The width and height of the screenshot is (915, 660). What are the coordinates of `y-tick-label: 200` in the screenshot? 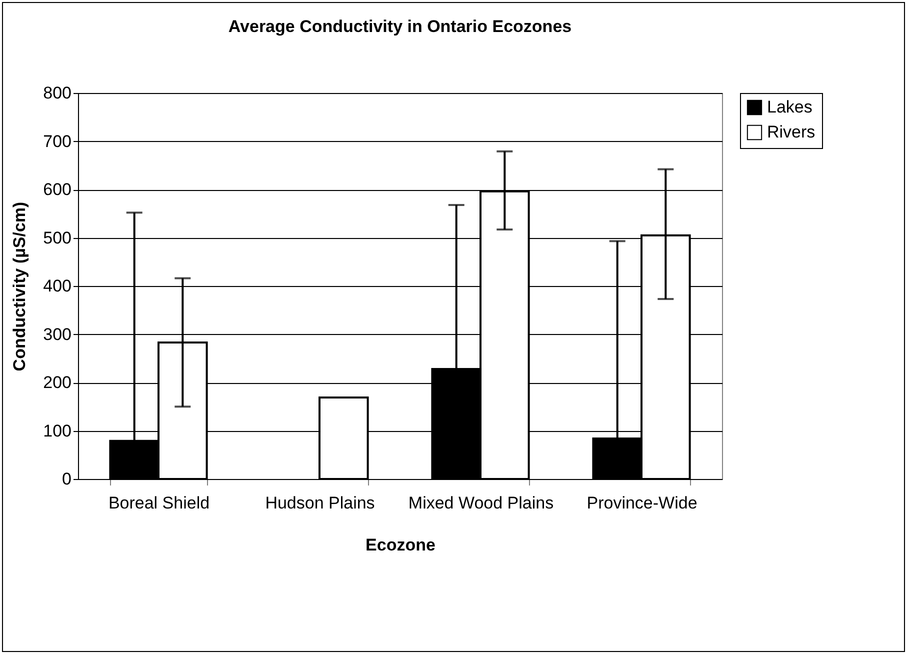 It's located at (57, 382).